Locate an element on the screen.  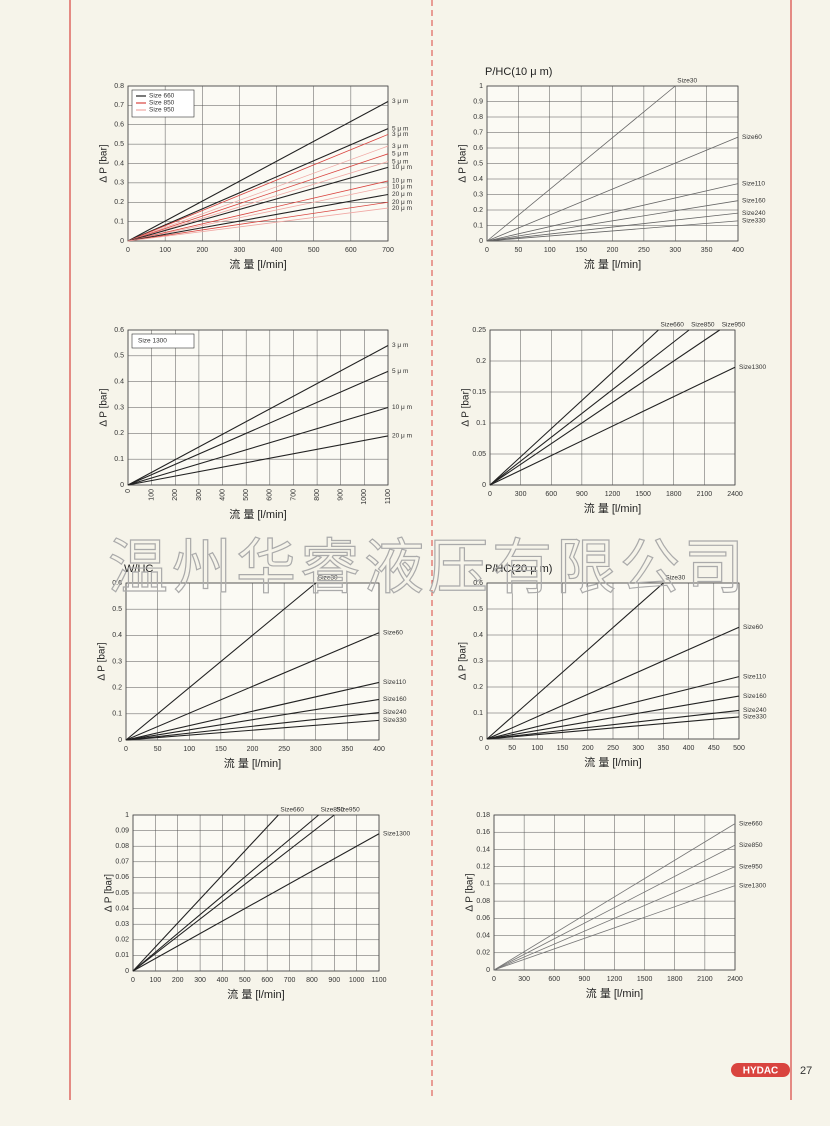
series-label: Size850 is located at coordinates (751, 845).